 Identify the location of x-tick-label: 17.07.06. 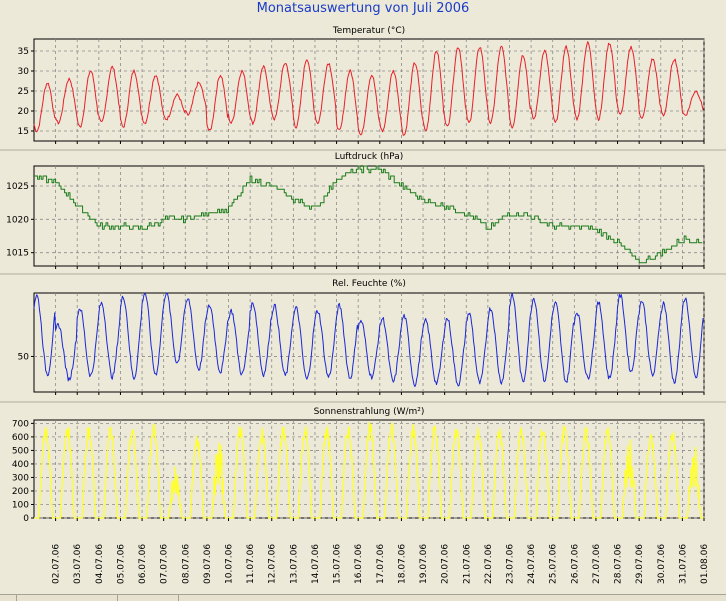
(381, 564).